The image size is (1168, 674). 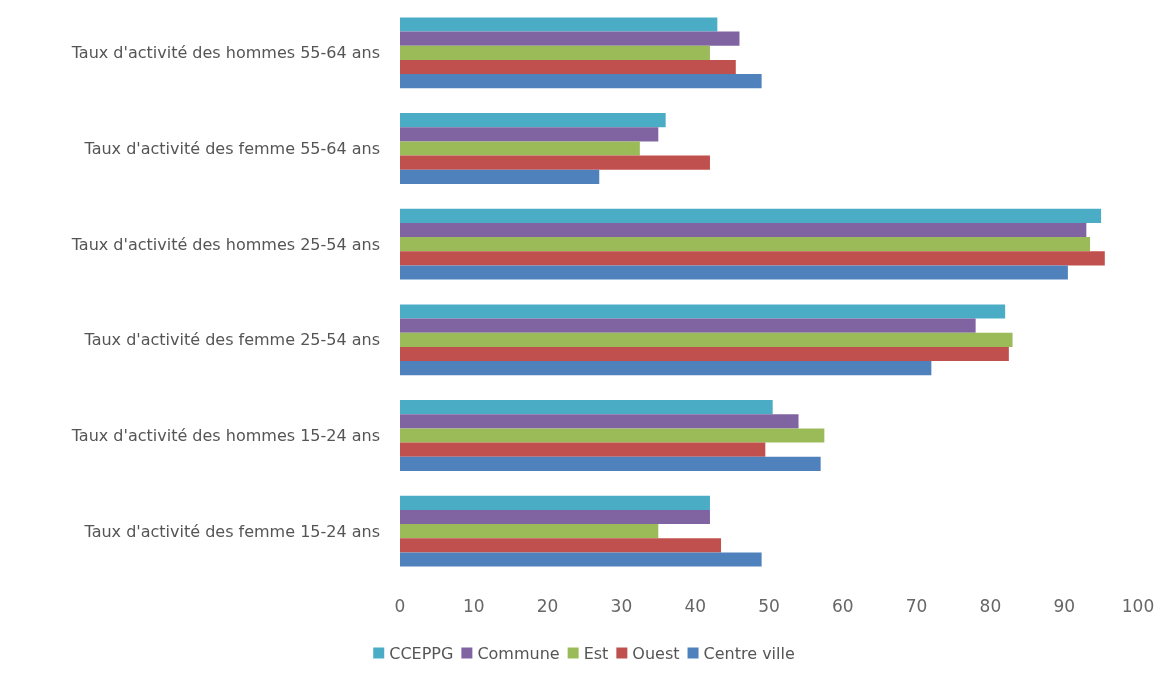 What do you see at coordinates (231, 340) in the screenshot?
I see `y-tick-label: Taux d'activité des femme 25-54 ans` at bounding box center [231, 340].